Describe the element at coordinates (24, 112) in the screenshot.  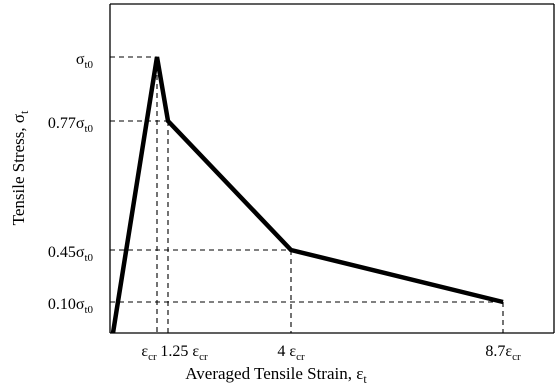
I see `y-axis-title-subscript: t` at that location.